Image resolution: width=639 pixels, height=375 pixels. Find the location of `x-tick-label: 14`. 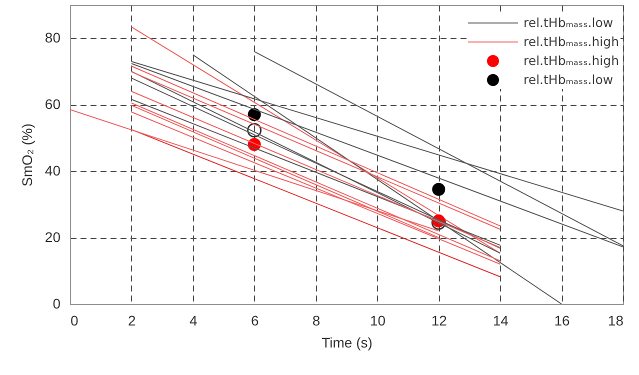

x-tick-label: 14 is located at coordinates (500, 320).